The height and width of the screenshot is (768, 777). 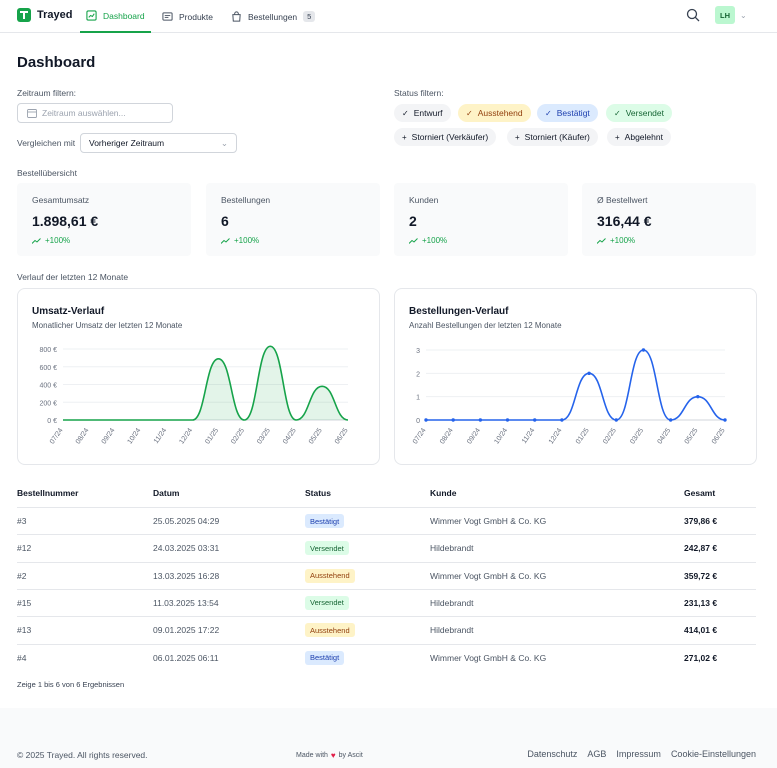 I want to click on chip-storniert-kaeufer: + Storniert (Käufer), so click(x=552, y=137).